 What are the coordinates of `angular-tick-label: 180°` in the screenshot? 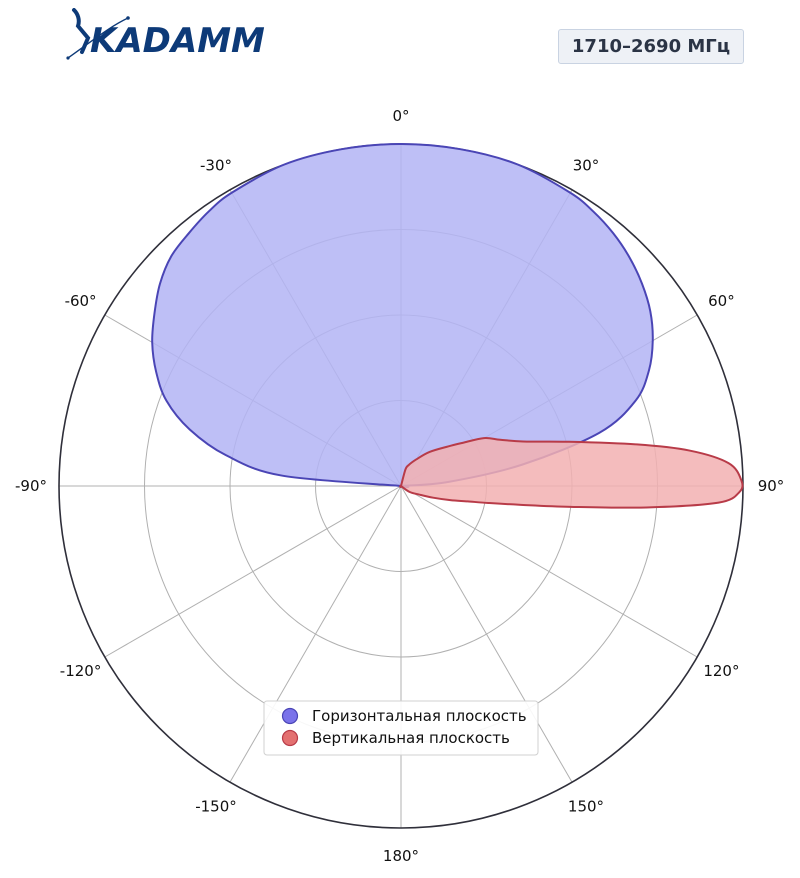 It's located at (401, 856).